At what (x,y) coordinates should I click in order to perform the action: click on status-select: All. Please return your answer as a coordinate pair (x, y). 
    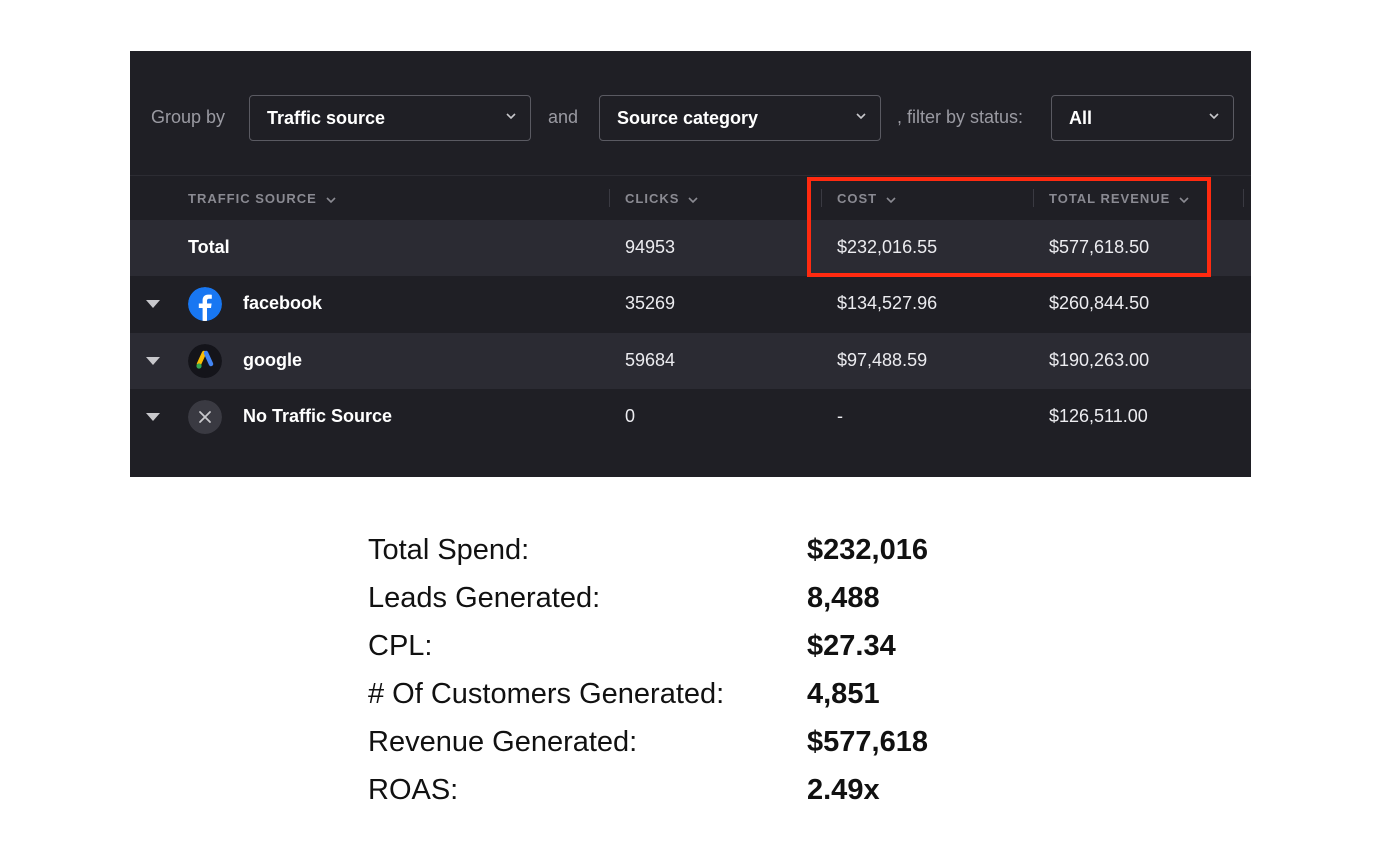
    Looking at the image, I should click on (1142, 118).